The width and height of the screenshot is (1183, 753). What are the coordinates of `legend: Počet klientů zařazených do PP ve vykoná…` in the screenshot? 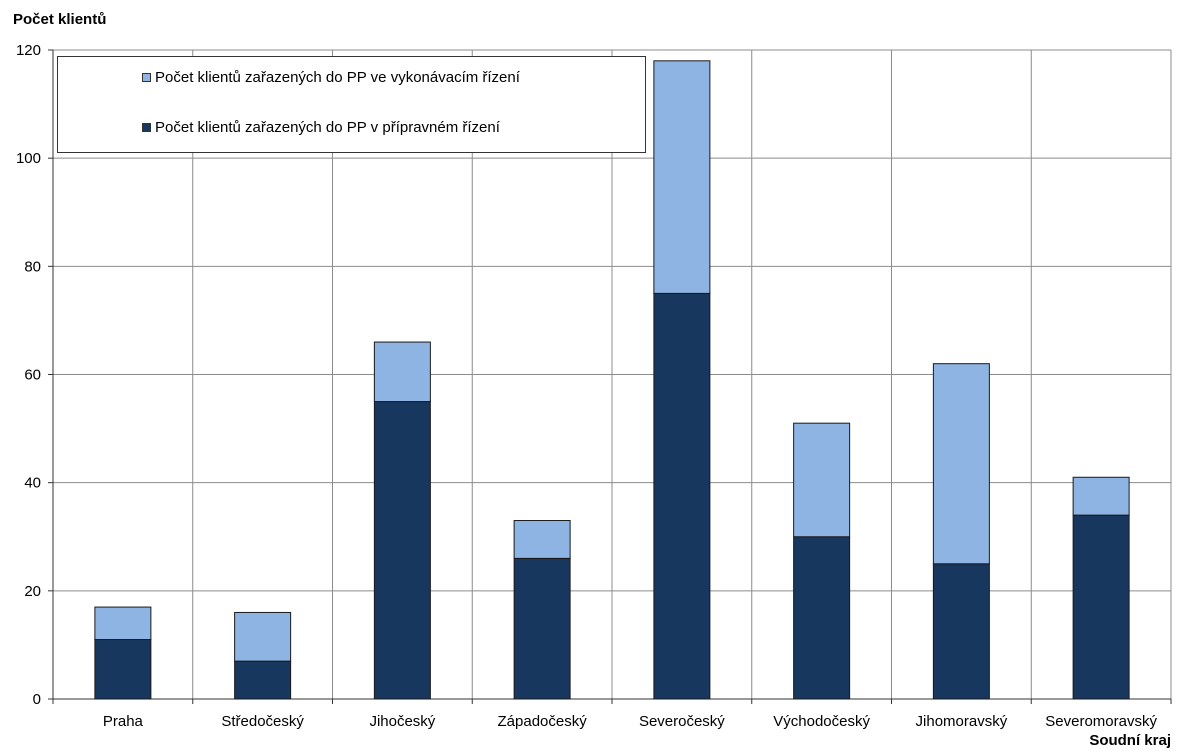 It's located at (351, 104).